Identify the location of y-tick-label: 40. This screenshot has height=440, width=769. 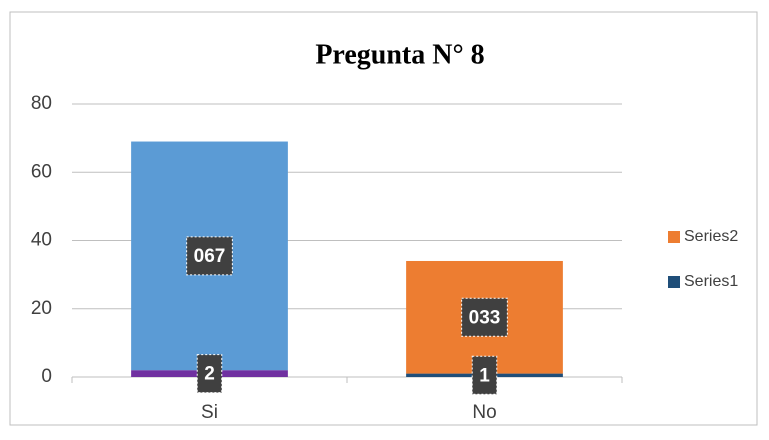
(41, 240).